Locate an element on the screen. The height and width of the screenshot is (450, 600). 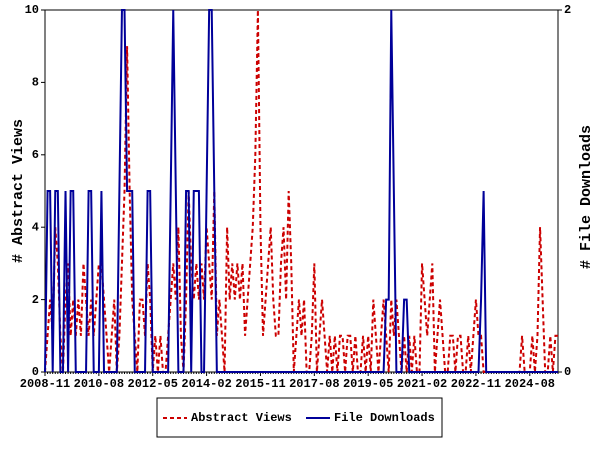
x-tick-label: 2022-11 is located at coordinates (476, 384).